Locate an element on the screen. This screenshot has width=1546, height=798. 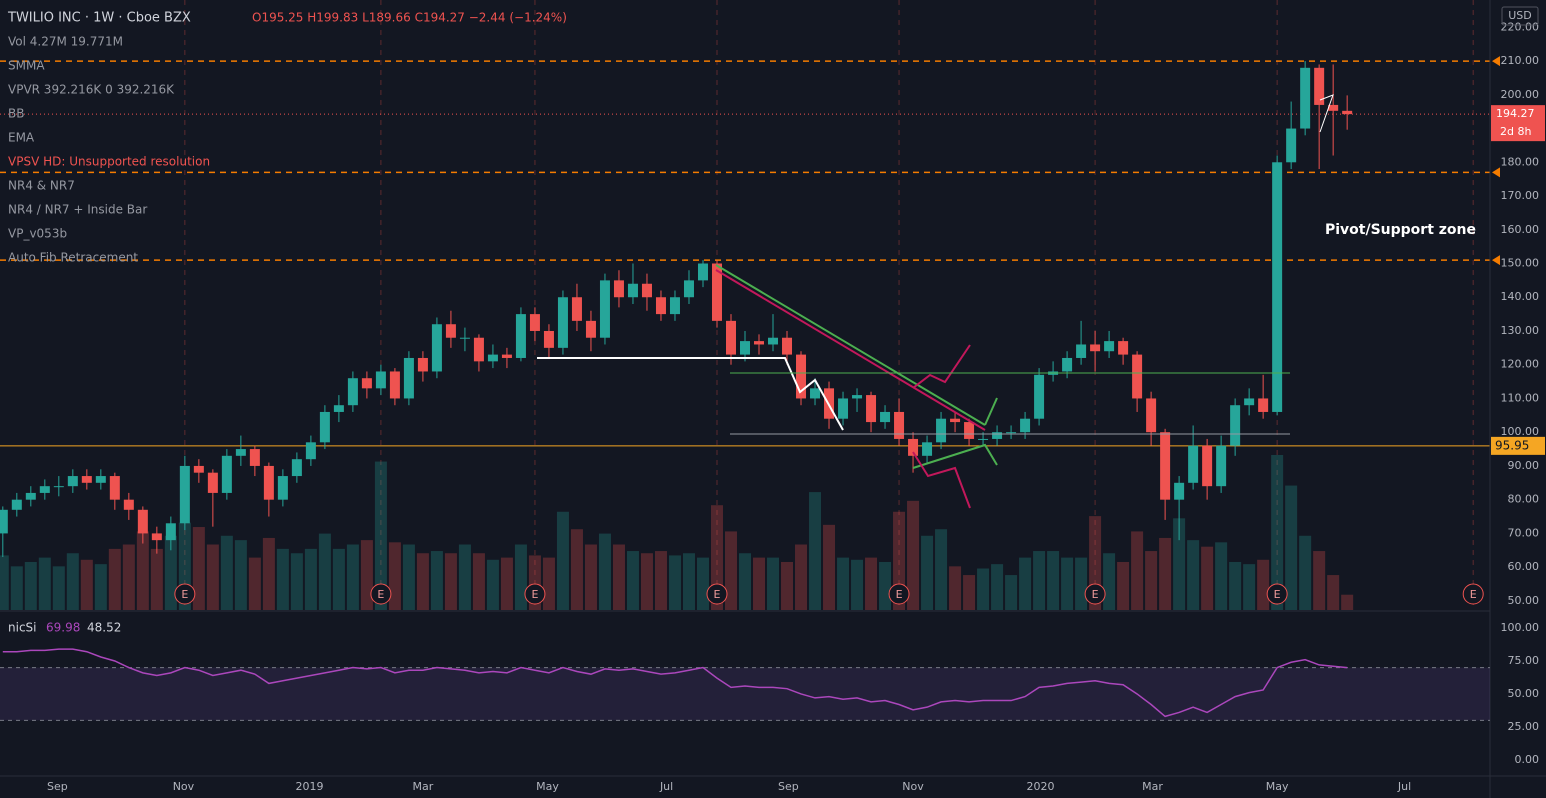
y-tick-label: 25.00 is located at coordinates (1524, 726).